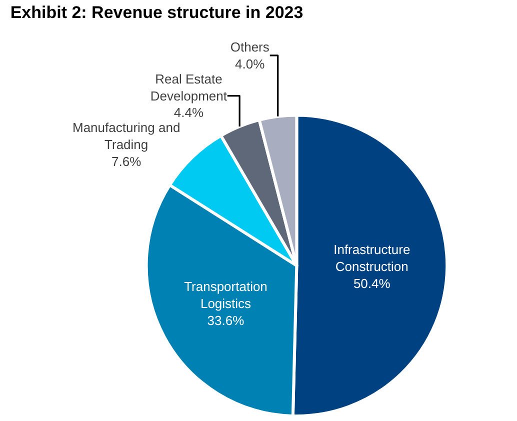  I want to click on data-label: 33.6%, so click(226, 320).